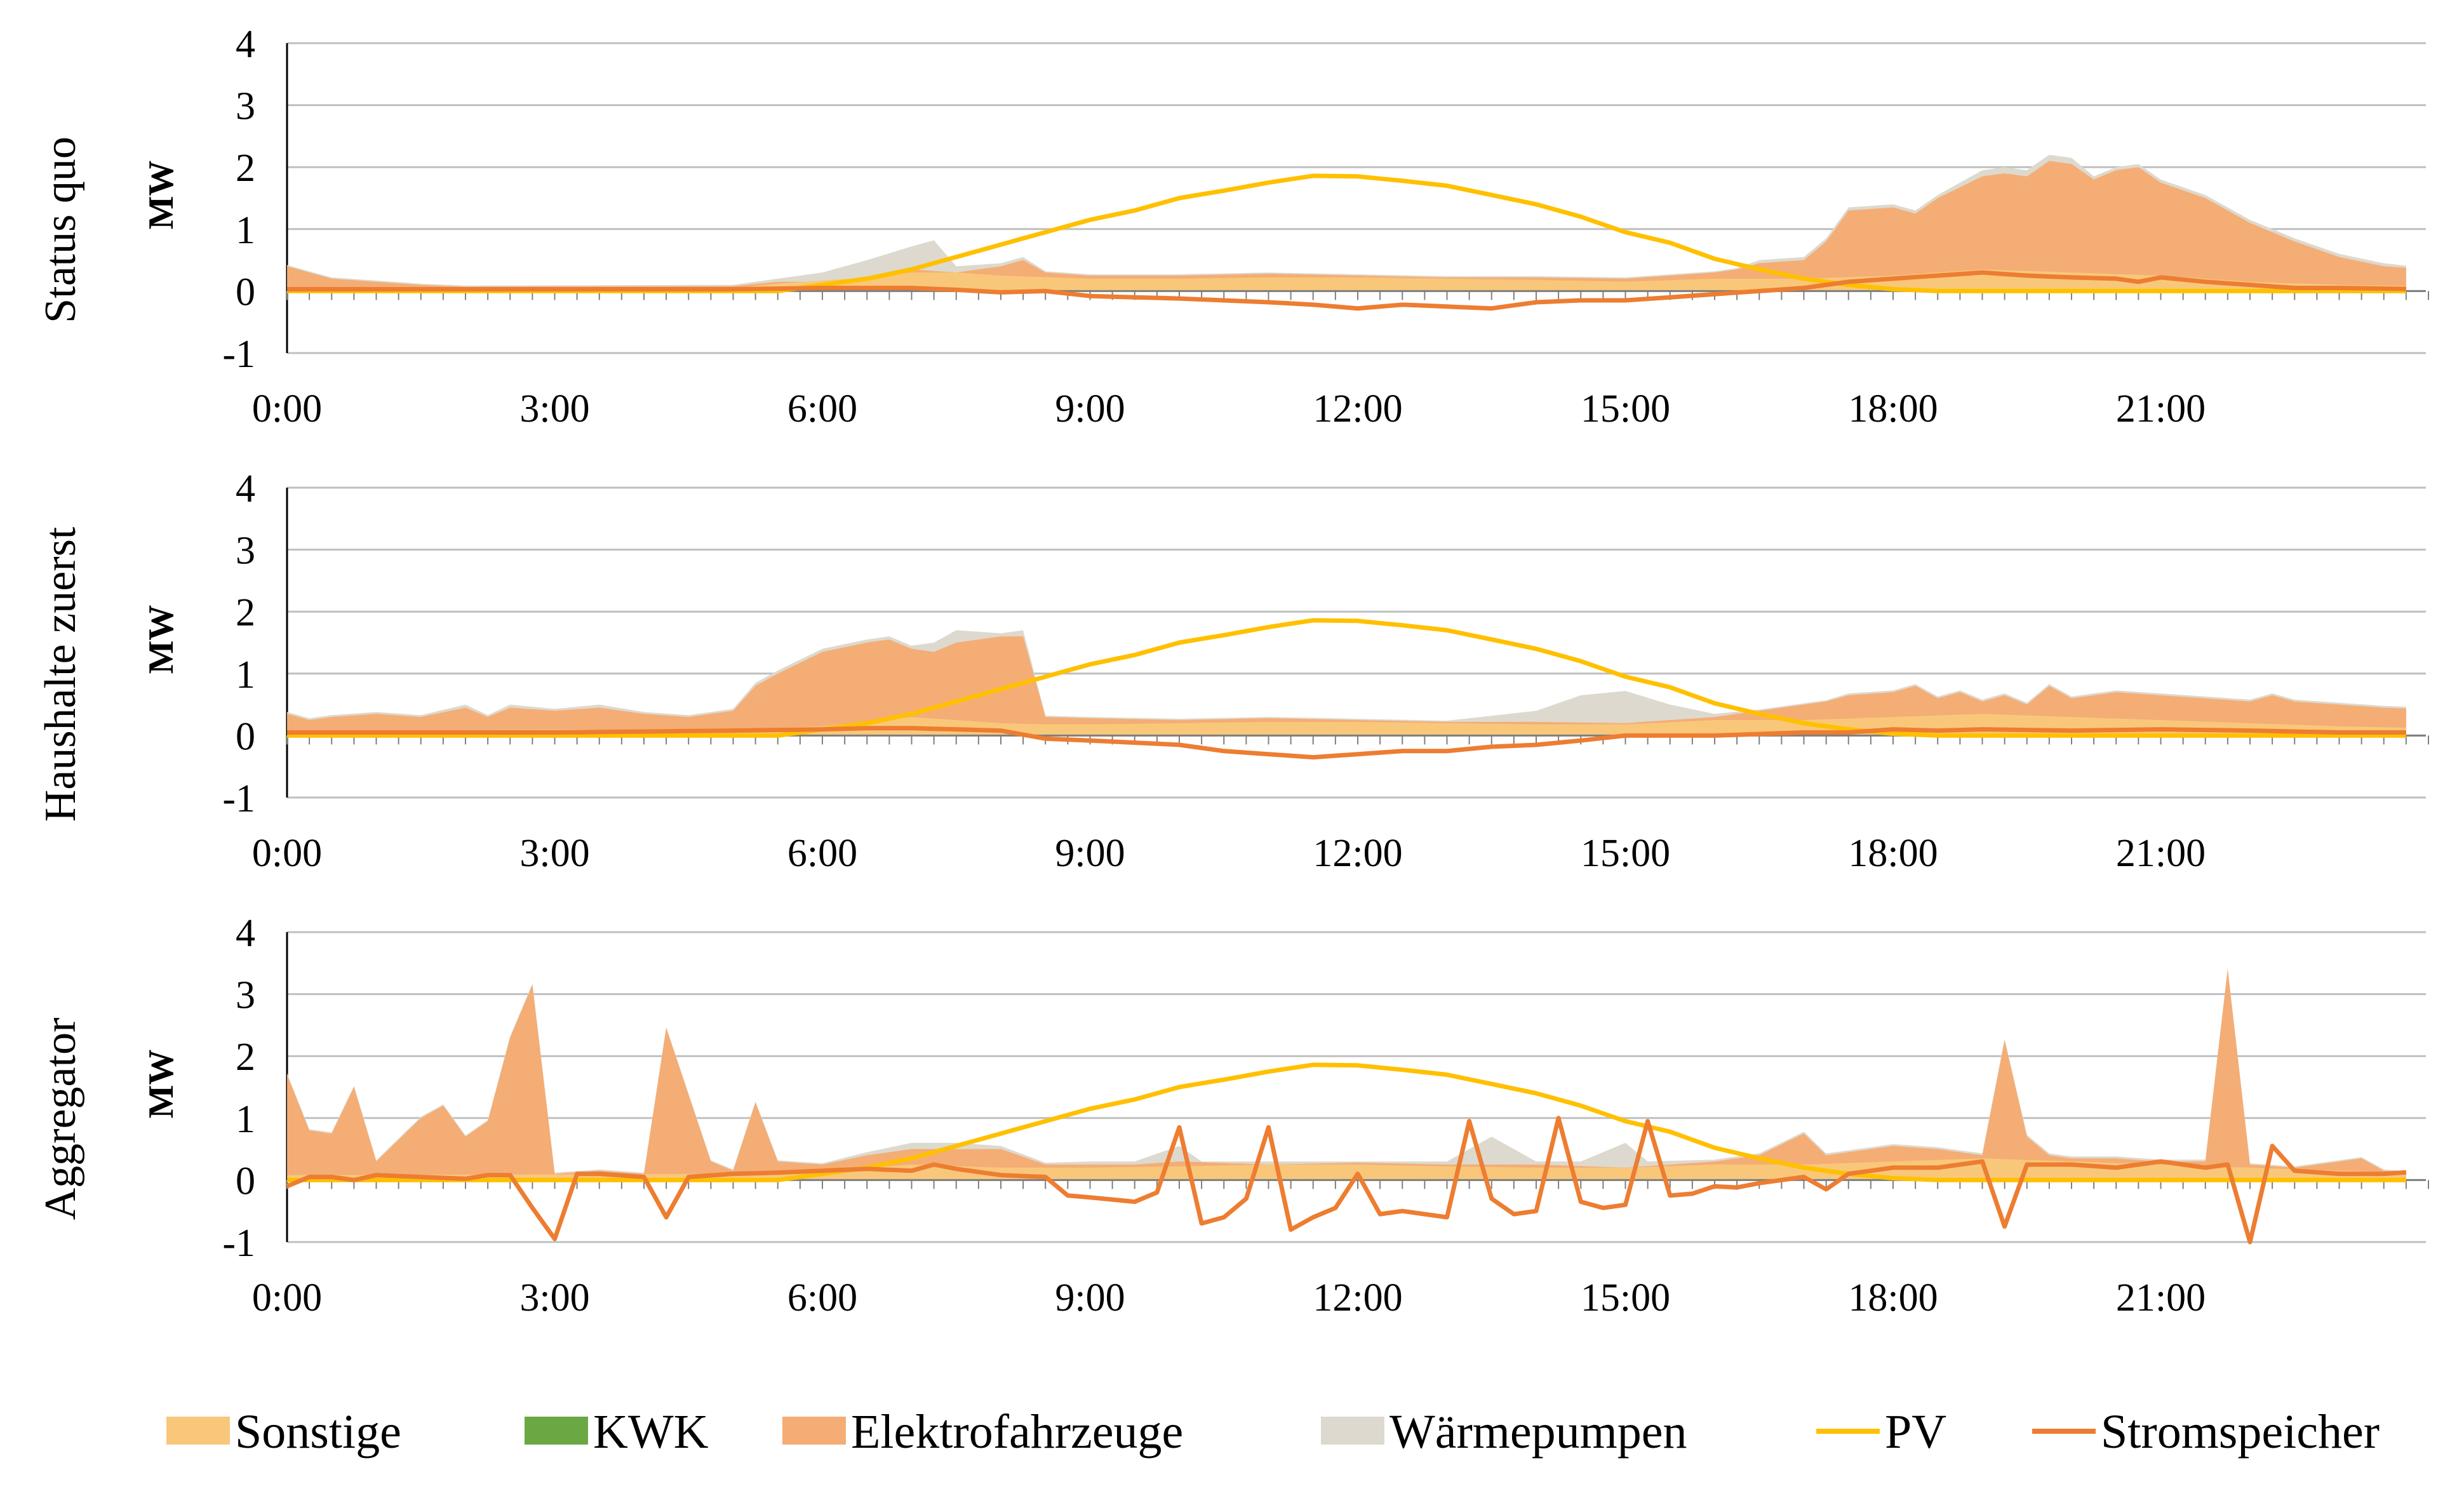 The height and width of the screenshot is (1503, 2464). I want to click on legend-item-kwk: KWK, so click(617, 1432).